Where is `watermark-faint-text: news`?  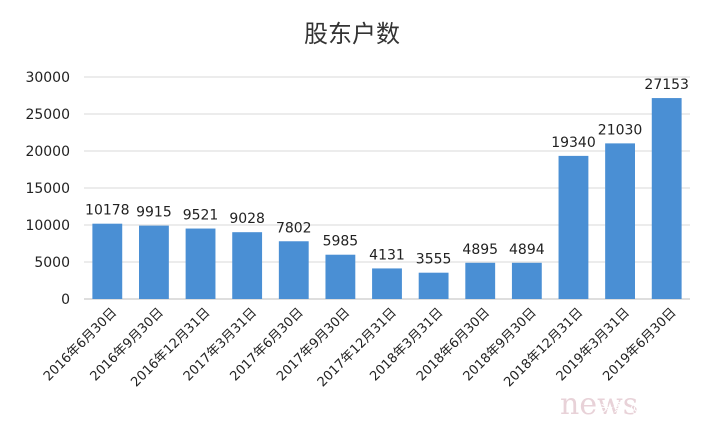 watermark-faint-text: news is located at coordinates (599, 404).